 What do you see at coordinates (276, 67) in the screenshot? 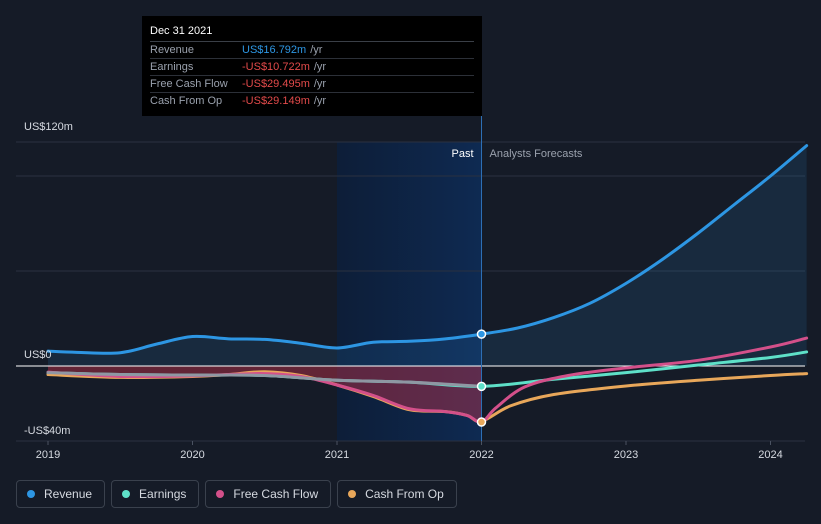
I see `tooltip-value: -US$10.722m` at bounding box center [276, 67].